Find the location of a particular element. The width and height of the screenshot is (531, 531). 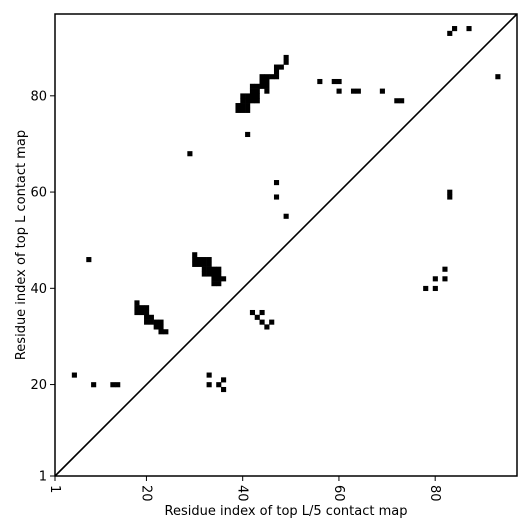

x-tick-label: 80 is located at coordinates (434, 493).